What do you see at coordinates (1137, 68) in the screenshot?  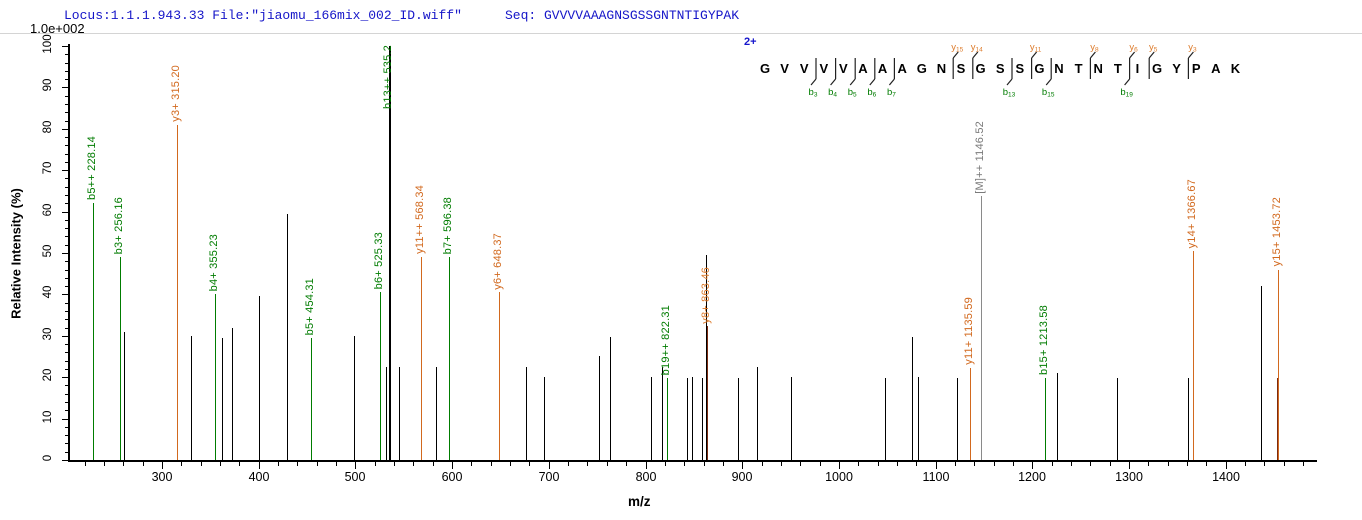 I see `residue-letter: I` at bounding box center [1137, 68].